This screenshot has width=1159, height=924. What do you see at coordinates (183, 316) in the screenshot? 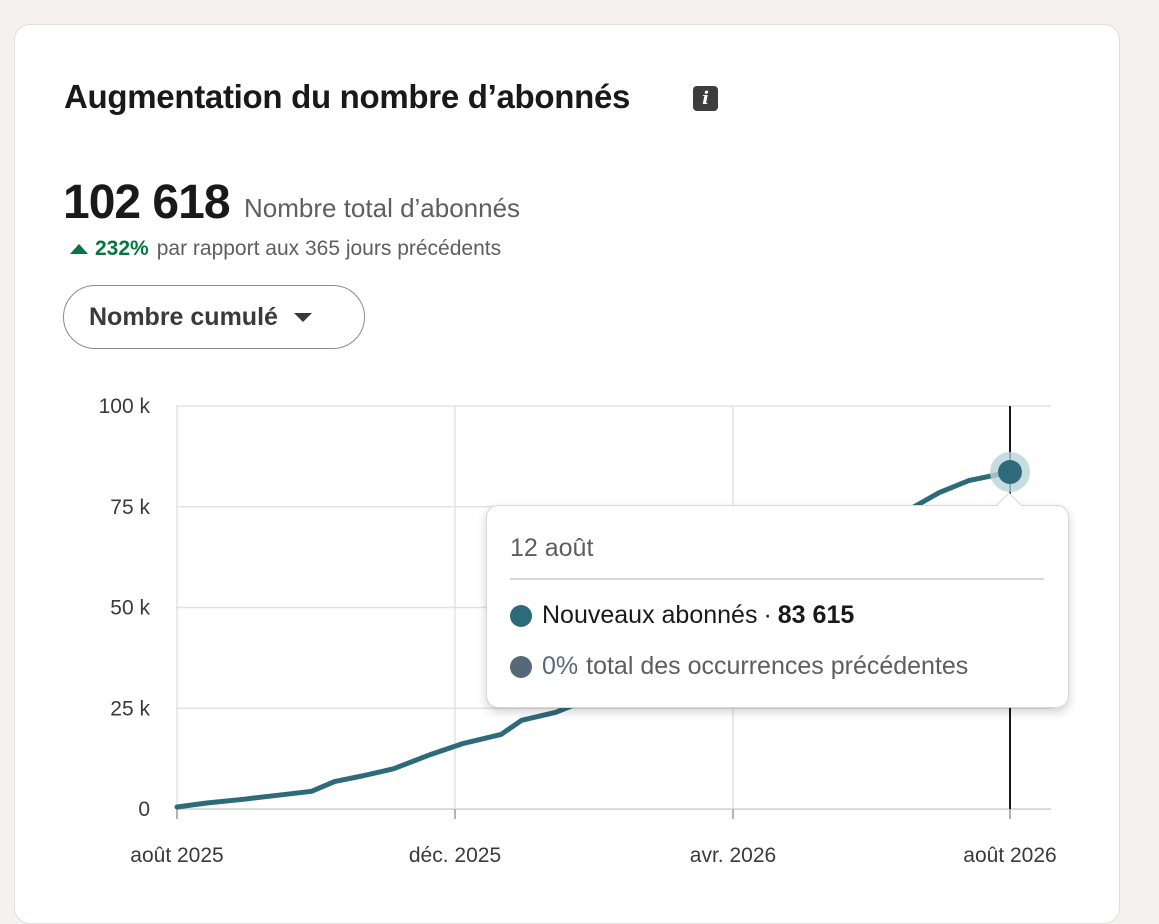
I see `dropdown-selected-label: Nombre cumulé` at bounding box center [183, 316].